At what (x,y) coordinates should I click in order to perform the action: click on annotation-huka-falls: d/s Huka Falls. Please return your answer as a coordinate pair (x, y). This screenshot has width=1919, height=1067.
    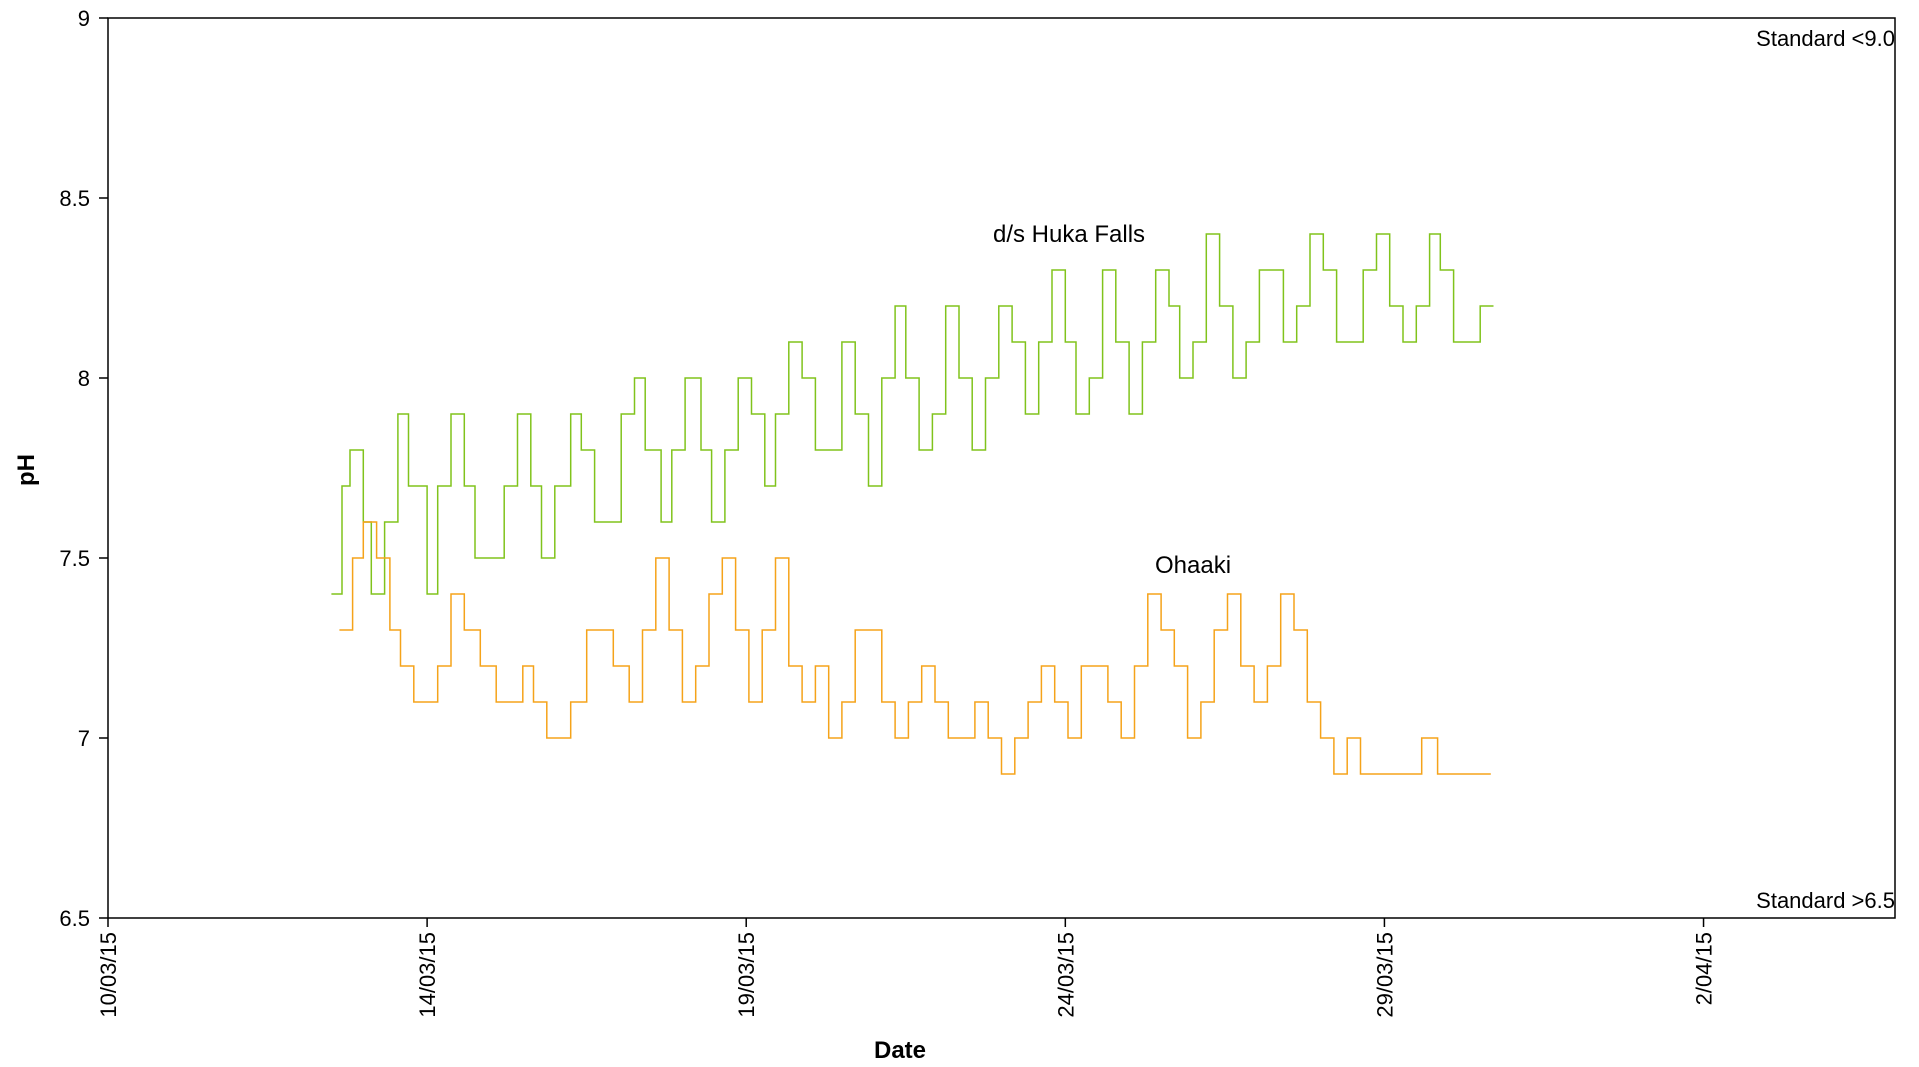
    Looking at the image, I should click on (1069, 234).